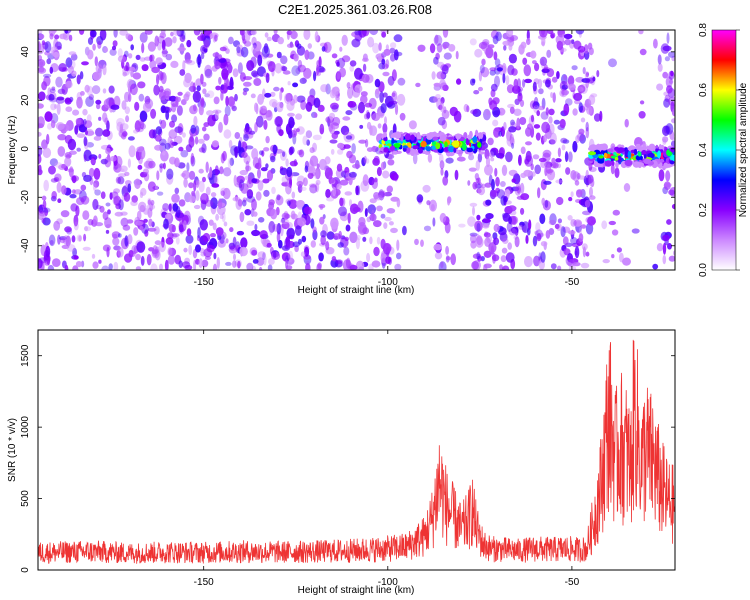  Describe the element at coordinates (25, 100) in the screenshot. I see `y-tick-label: 20` at that location.